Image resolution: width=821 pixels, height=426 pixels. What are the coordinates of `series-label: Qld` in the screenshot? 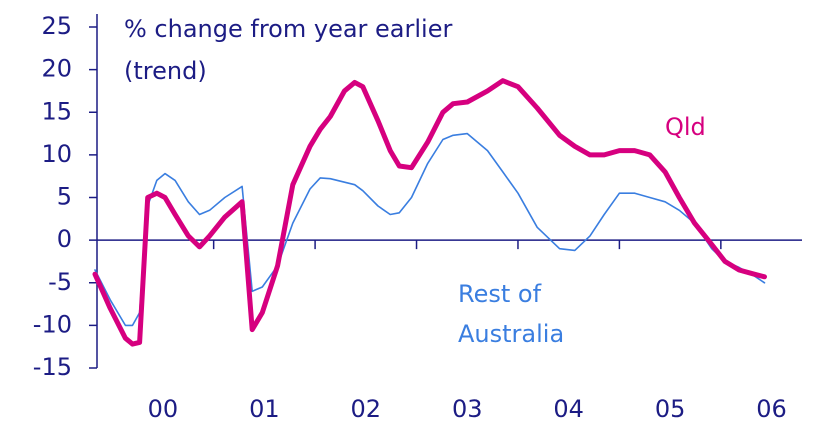 It's located at (685, 127).